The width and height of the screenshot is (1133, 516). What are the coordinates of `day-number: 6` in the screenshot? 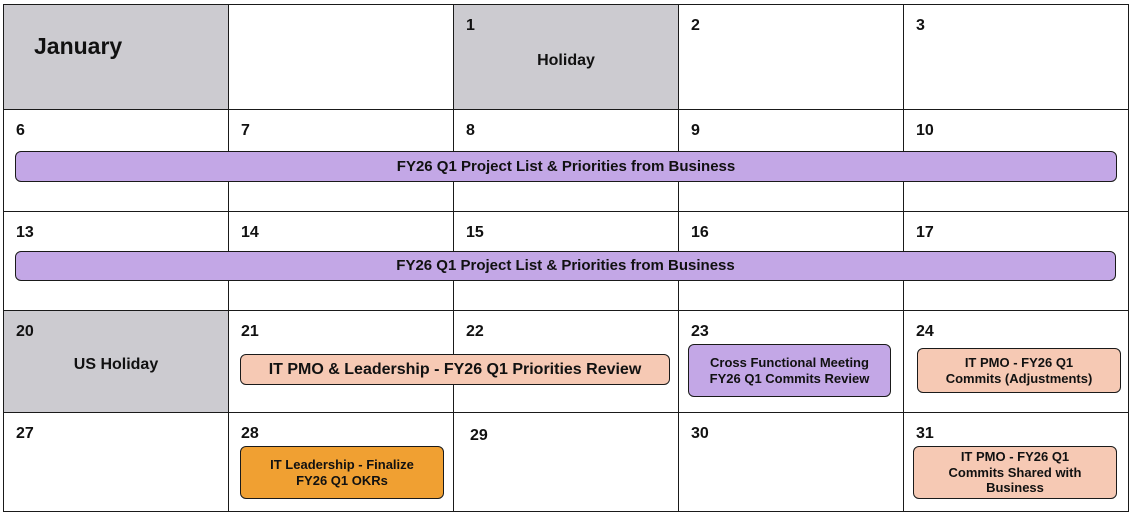 It's located at (20, 130).